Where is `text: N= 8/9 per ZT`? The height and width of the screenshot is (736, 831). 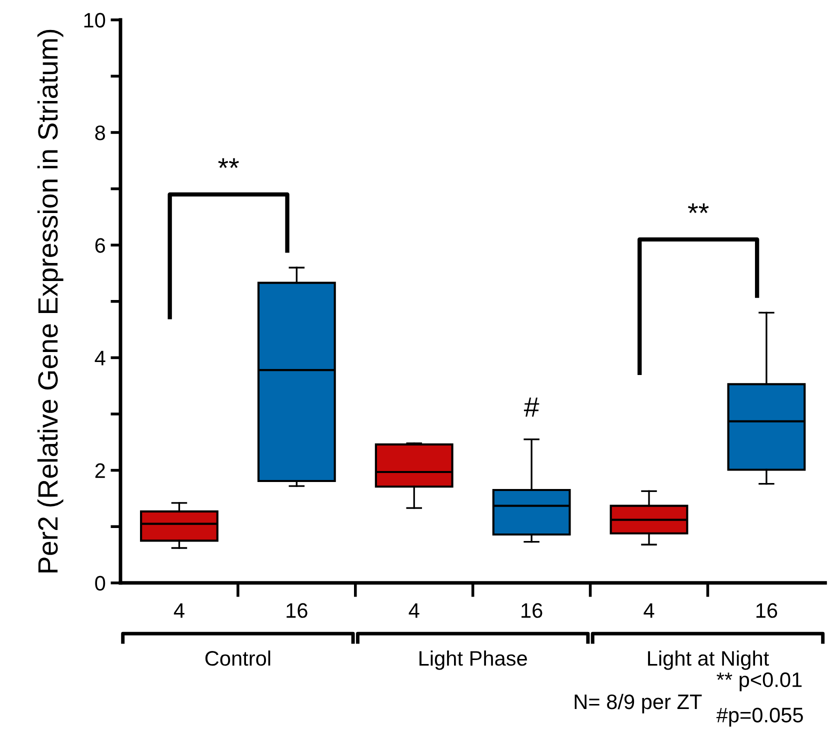
text: N= 8/9 per ZT is located at coordinates (638, 704).